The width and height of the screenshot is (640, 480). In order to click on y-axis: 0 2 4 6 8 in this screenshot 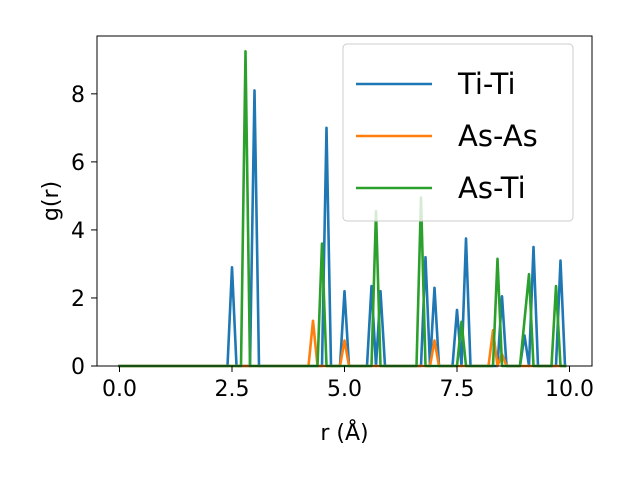, I will do `click(84, 231)`.